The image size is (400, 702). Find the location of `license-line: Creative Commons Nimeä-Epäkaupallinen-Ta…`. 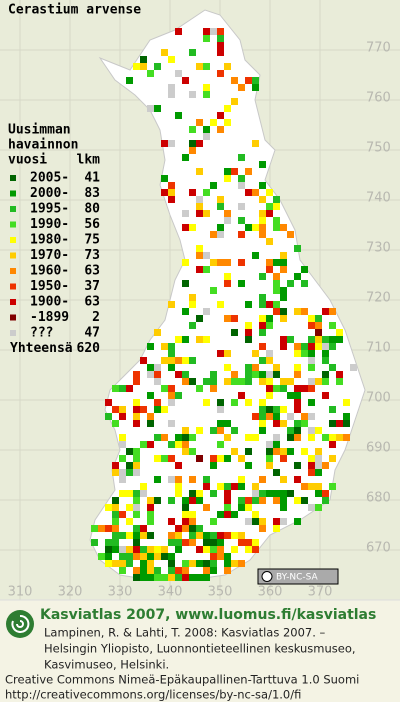

license-line: Creative Commons Nimeä-Epäkaupallinen-Ta… is located at coordinates (182, 680).